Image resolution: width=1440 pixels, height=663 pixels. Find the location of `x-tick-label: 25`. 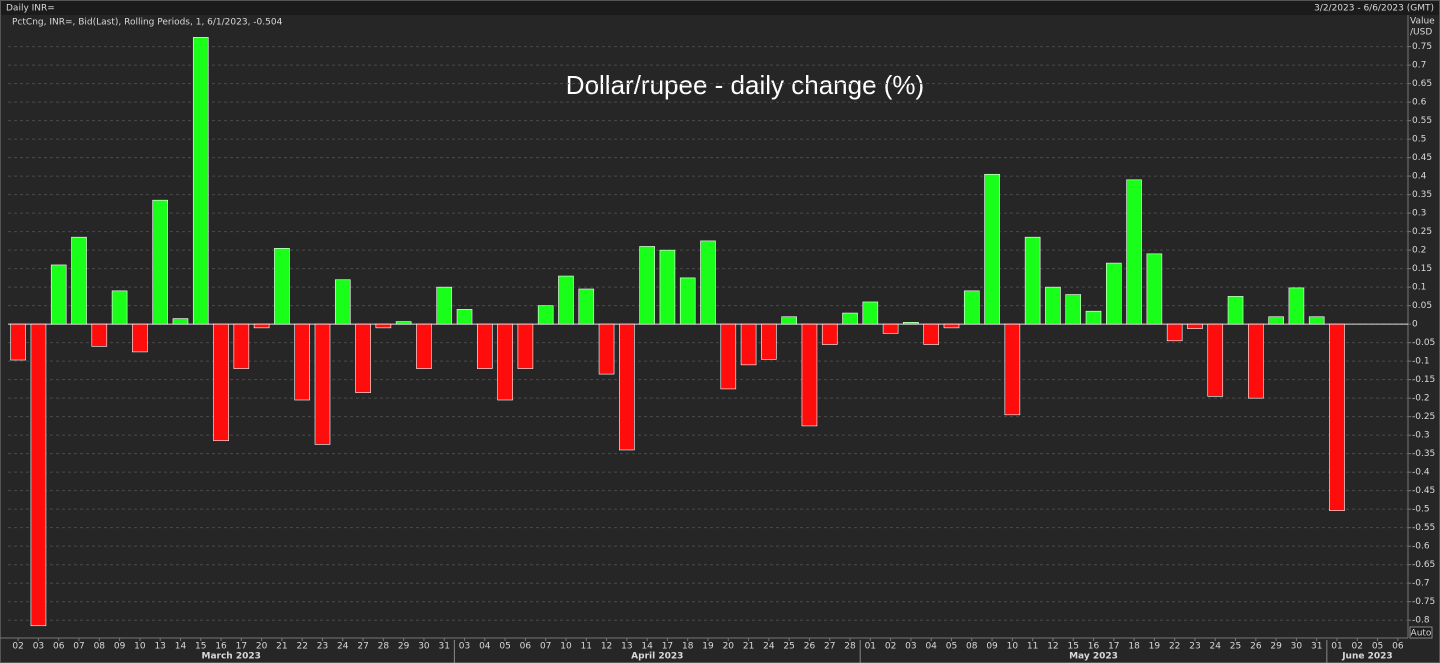

x-tick-label: 25 is located at coordinates (788, 647).